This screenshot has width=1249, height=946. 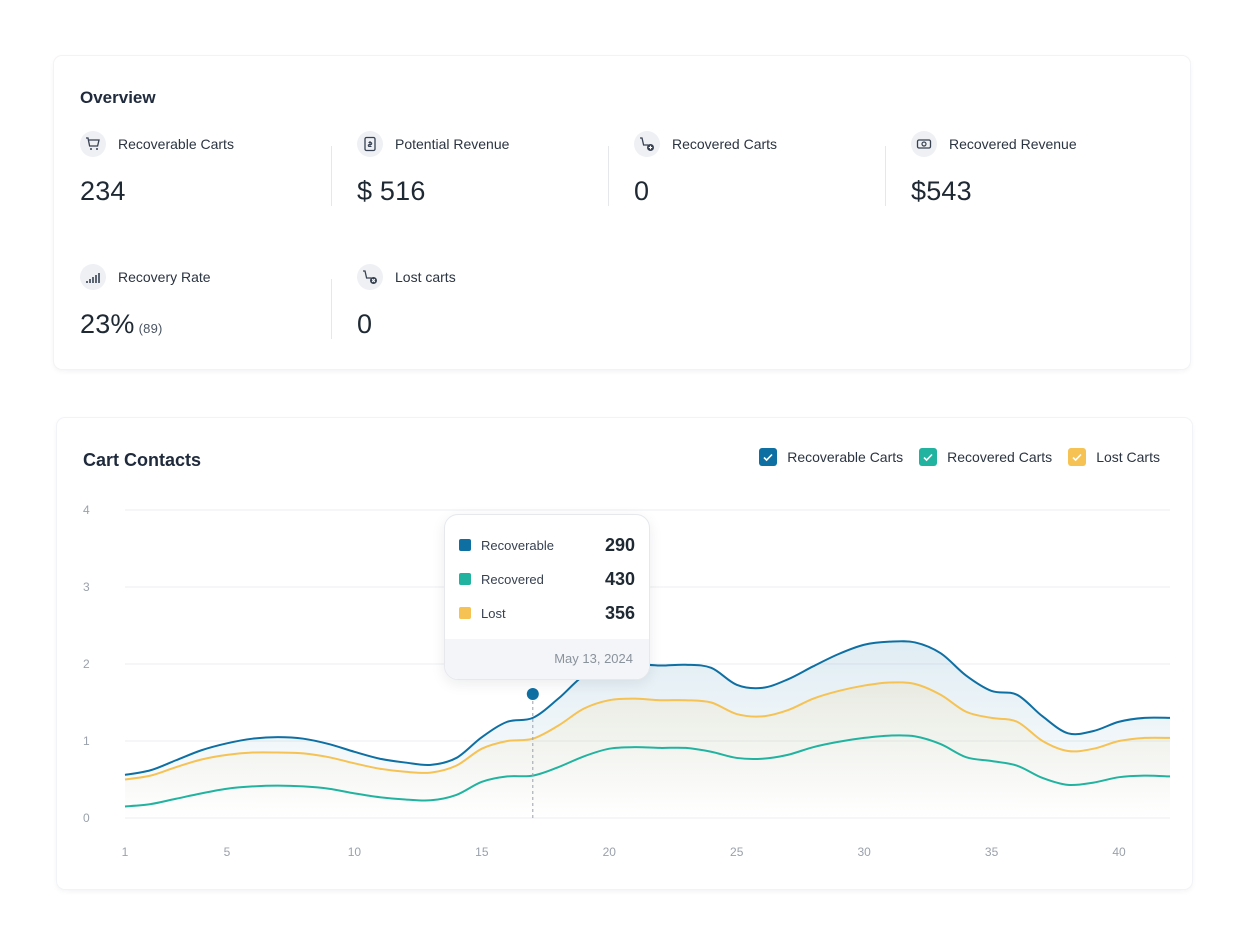 I want to click on stat-label: Lost carts, so click(x=425, y=277).